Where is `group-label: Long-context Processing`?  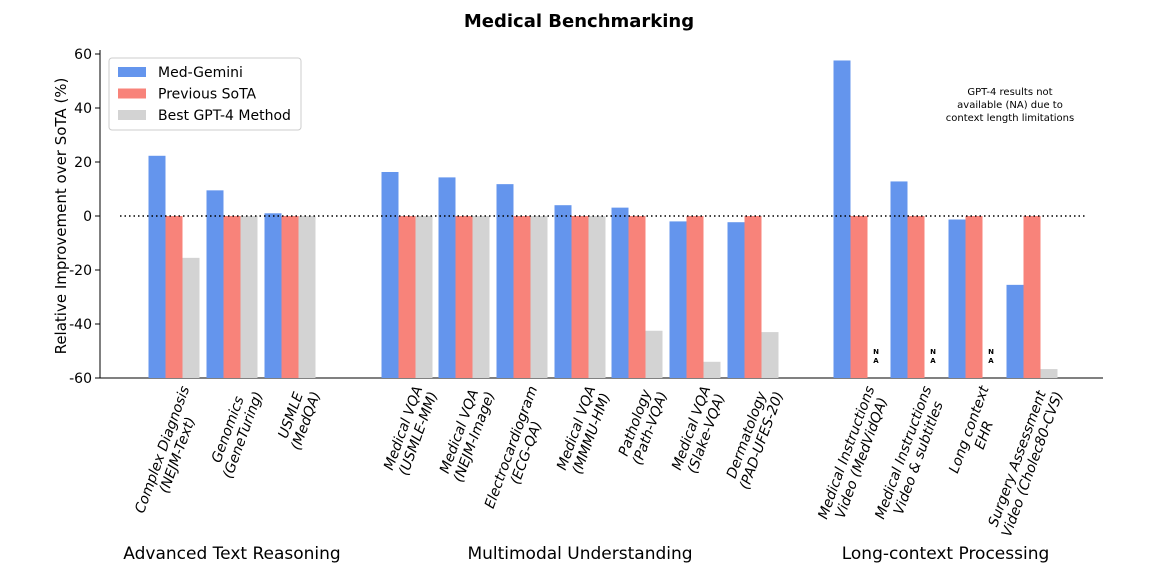 group-label: Long-context Processing is located at coordinates (945, 554).